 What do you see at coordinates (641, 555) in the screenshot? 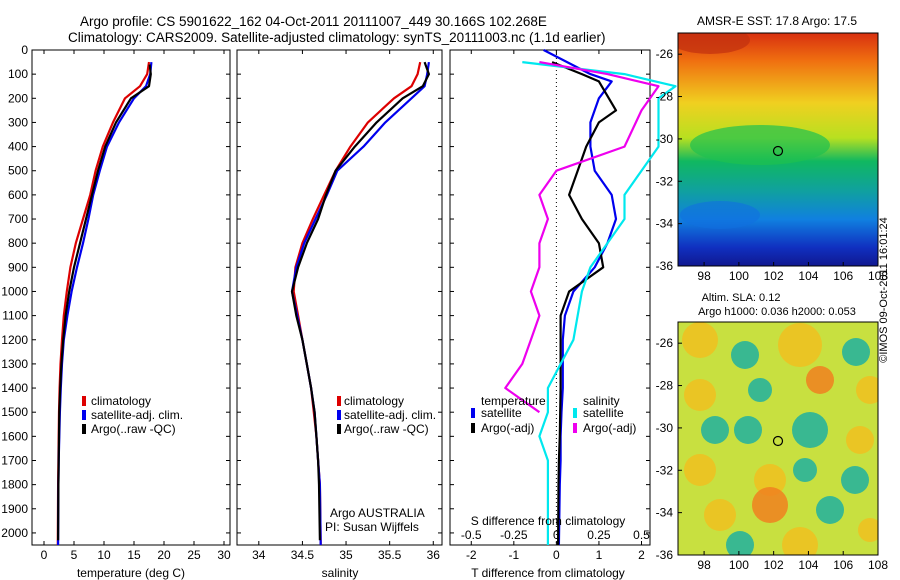
I see `difference-x-tick-label: 2` at bounding box center [641, 555].